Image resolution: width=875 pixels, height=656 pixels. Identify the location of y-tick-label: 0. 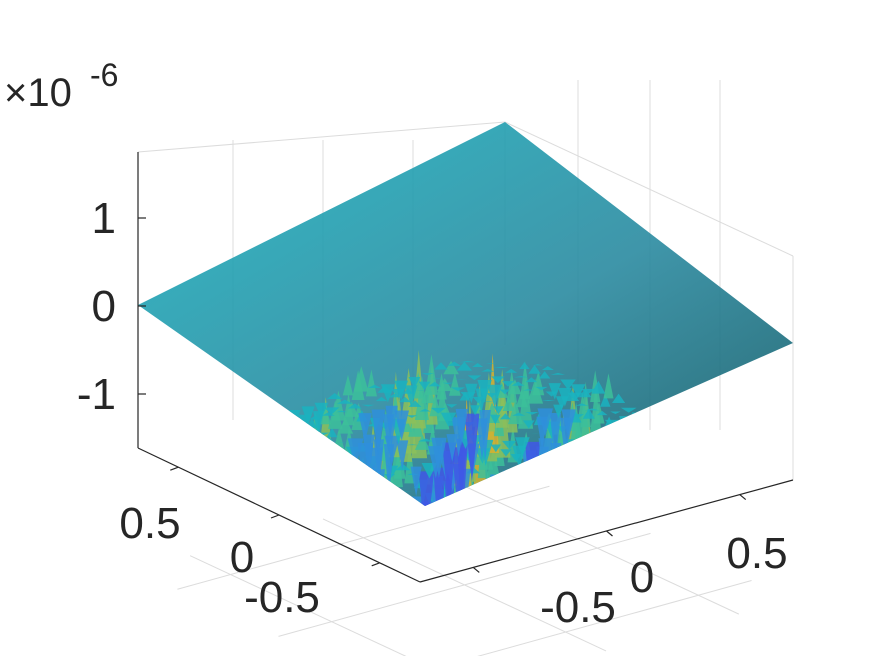
(242, 557).